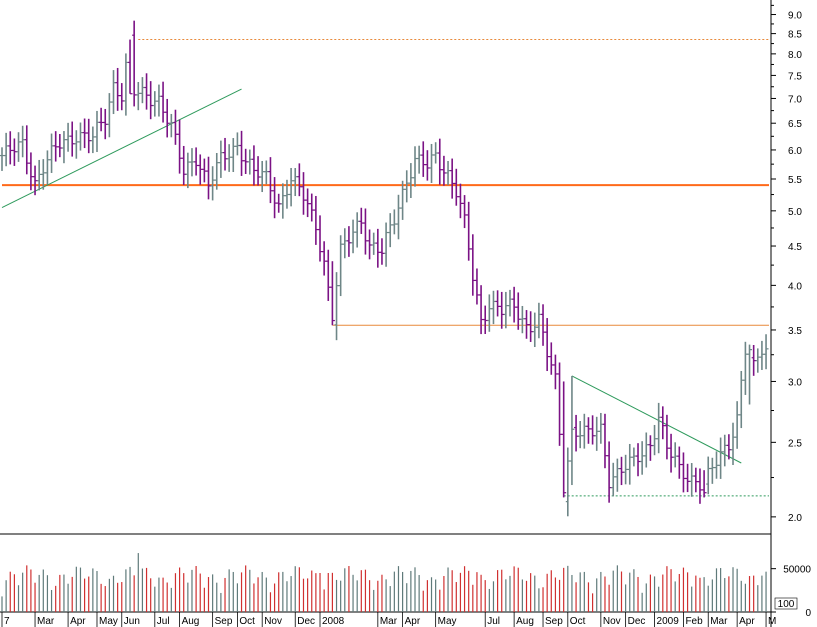 Image resolution: width=817 pixels, height=627 pixels. Describe the element at coordinates (786, 604) in the screenshot. I see `volume-scale-badge-label: 100` at that location.